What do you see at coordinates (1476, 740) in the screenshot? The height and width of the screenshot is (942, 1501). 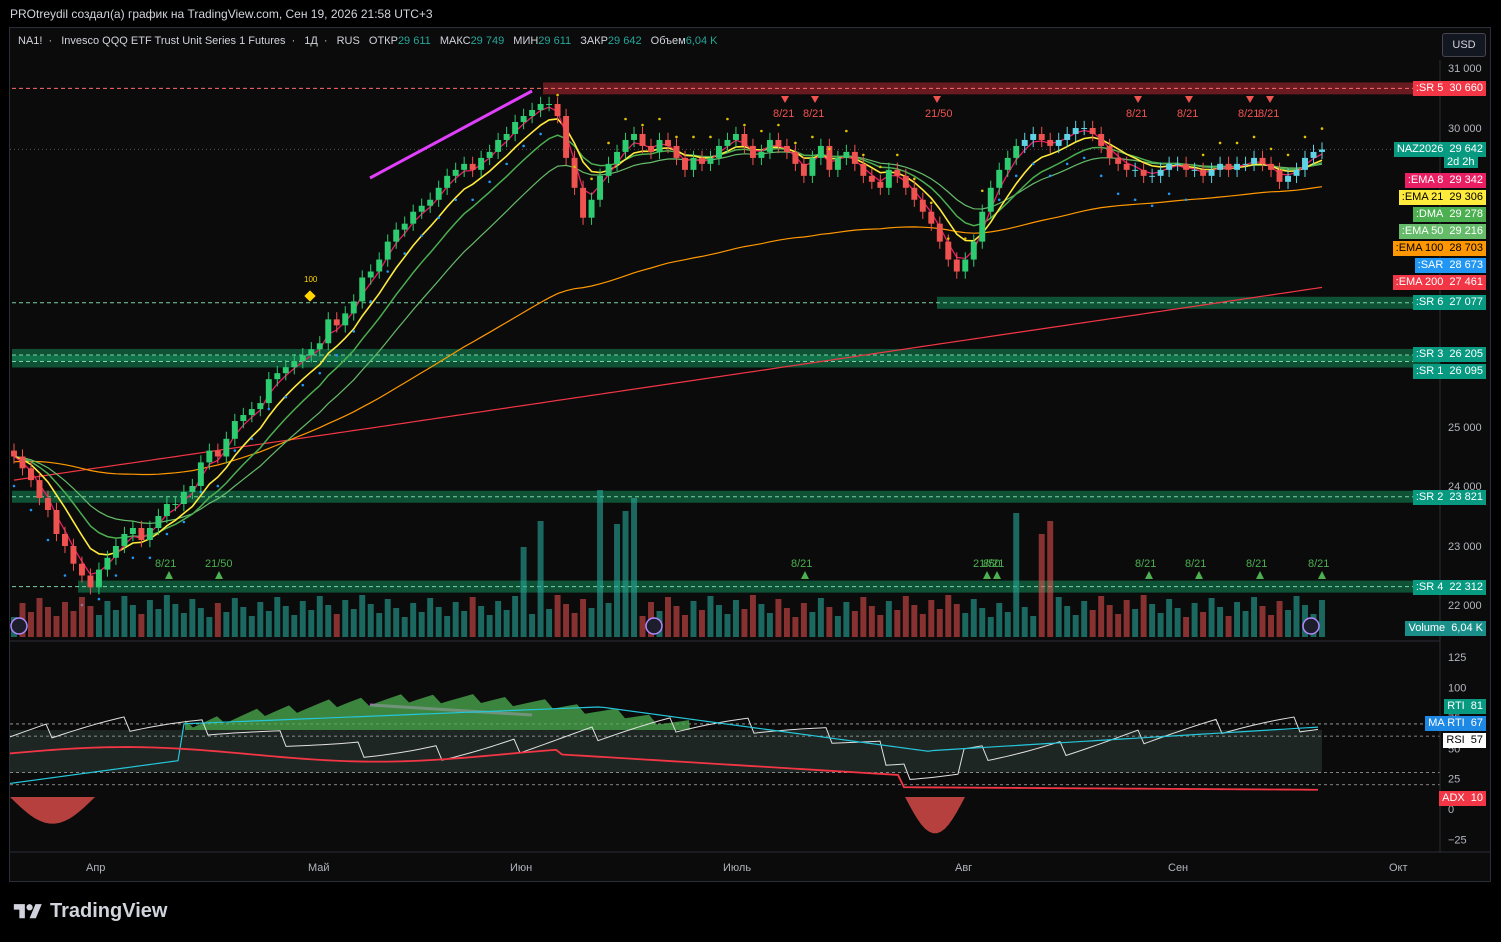 I see `osc-label-2-value: 57` at bounding box center [1476, 740].